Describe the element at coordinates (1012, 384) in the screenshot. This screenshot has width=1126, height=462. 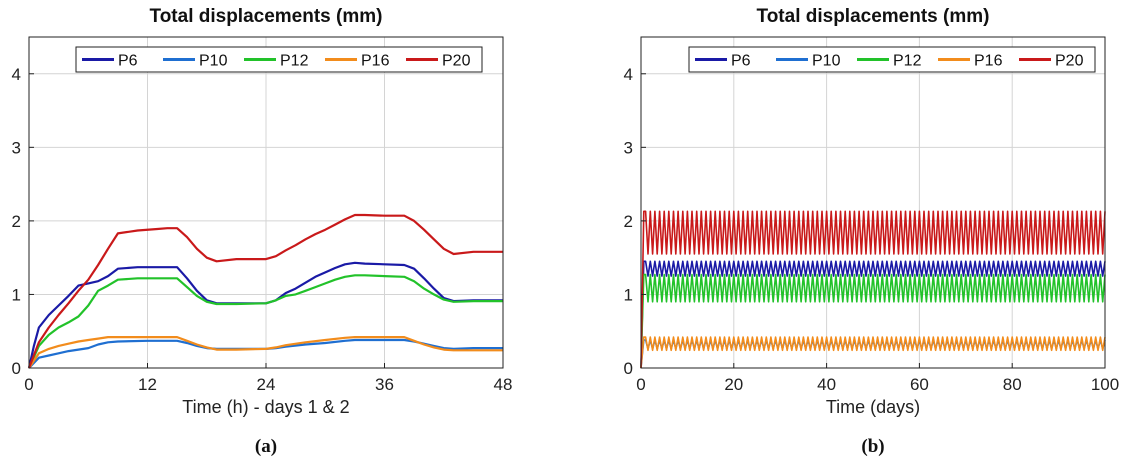
I see `x-tick-label: 80` at that location.